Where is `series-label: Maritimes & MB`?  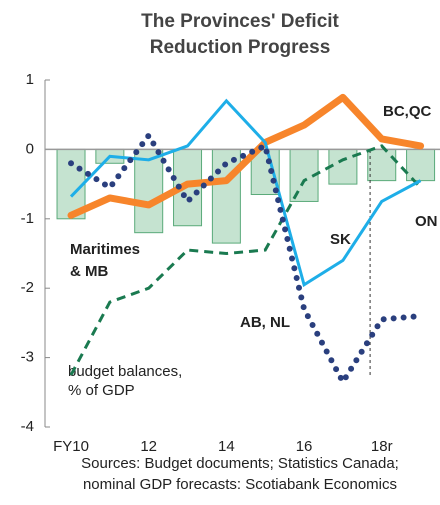
series-label: Maritimes & MB is located at coordinates (105, 260).